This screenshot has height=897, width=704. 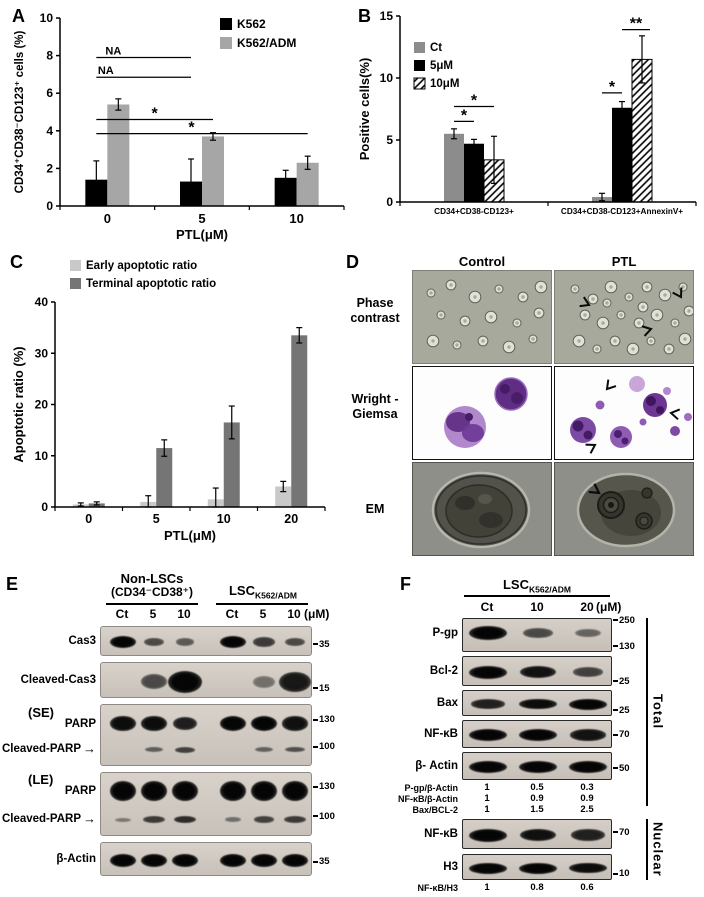 I want to click on f-total-quant-value: 1, so click(x=487, y=809).